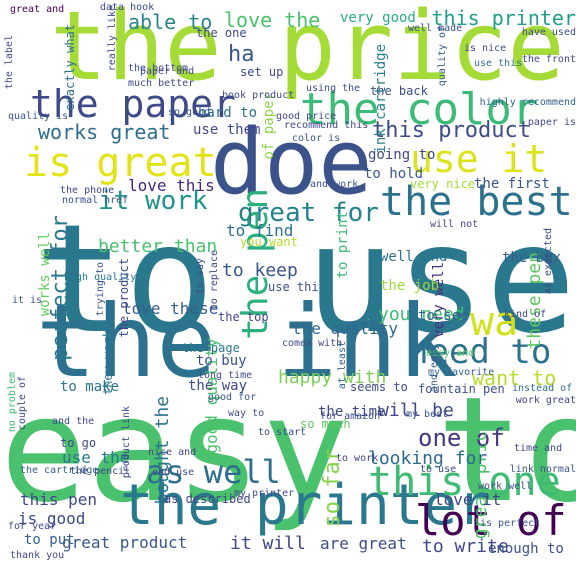  I want to click on word-to-see: to see, so click(443, 316).